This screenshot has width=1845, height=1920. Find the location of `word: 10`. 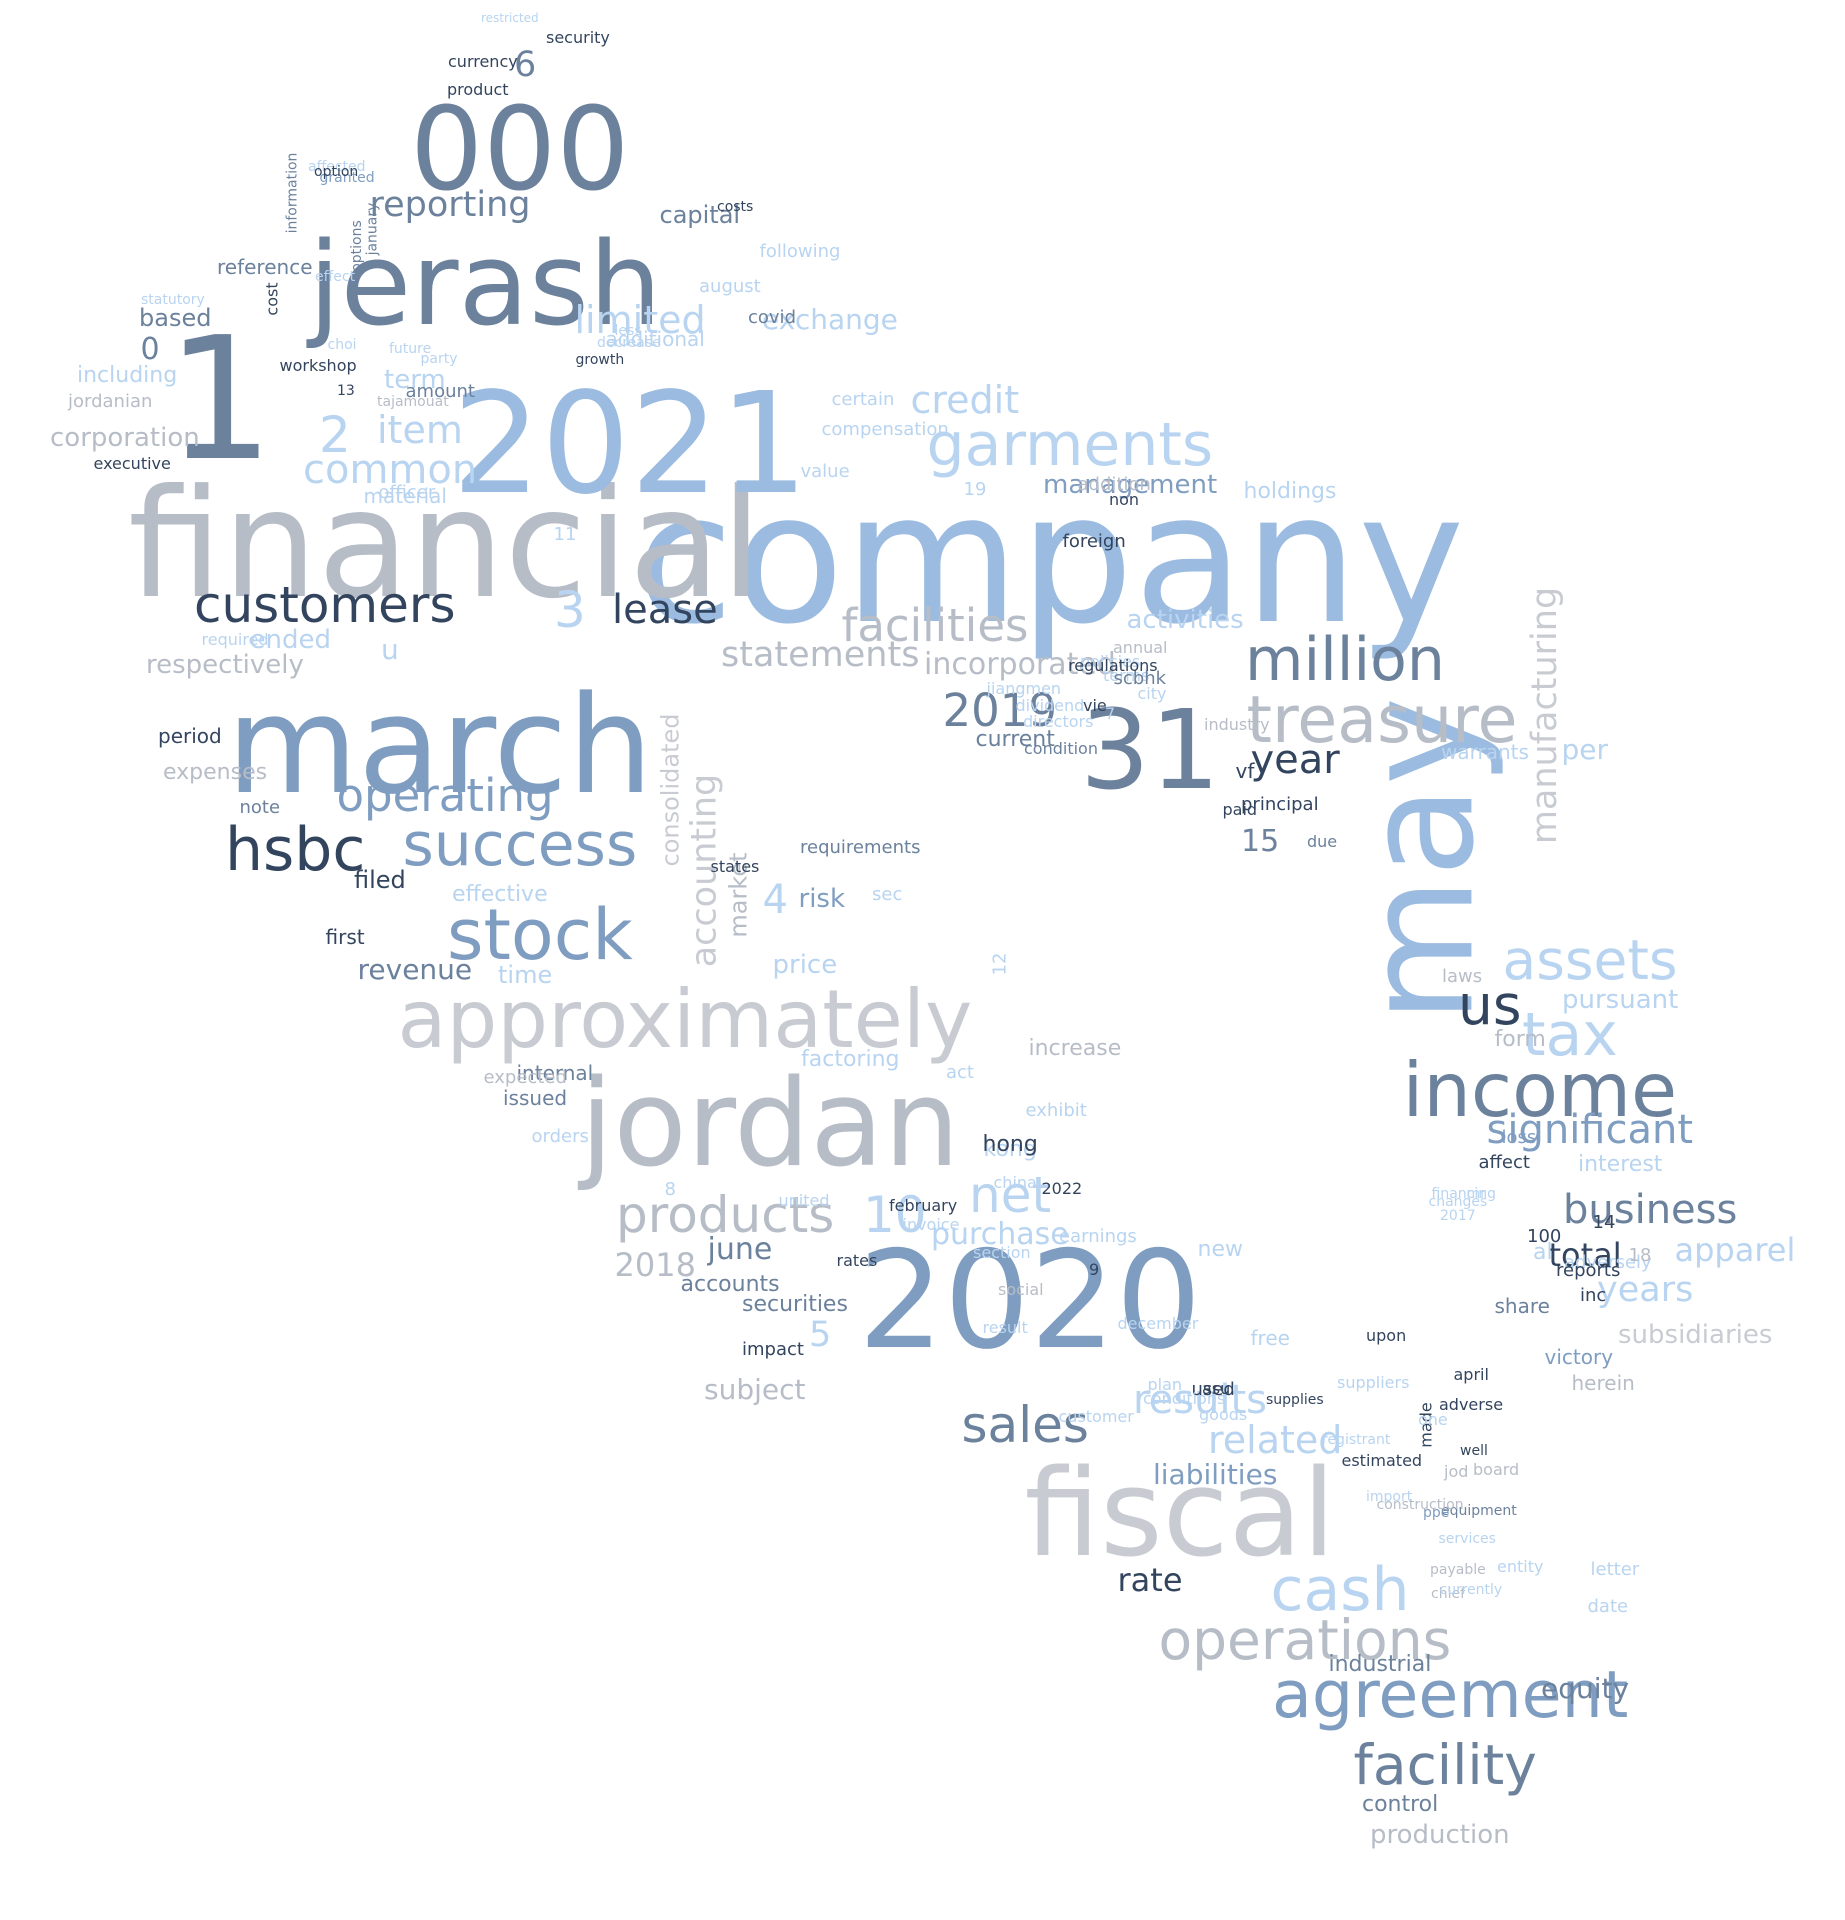

word: 10 is located at coordinates (895, 1215).